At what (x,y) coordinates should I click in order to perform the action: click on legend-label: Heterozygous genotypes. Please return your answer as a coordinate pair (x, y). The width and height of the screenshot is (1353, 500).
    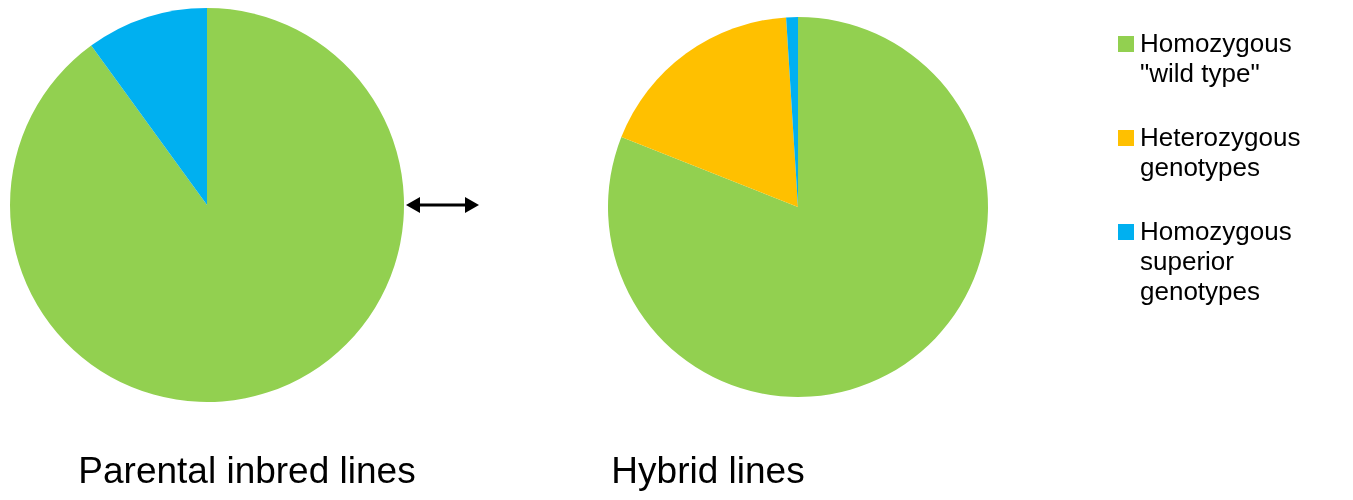
    Looking at the image, I should click on (1220, 152).